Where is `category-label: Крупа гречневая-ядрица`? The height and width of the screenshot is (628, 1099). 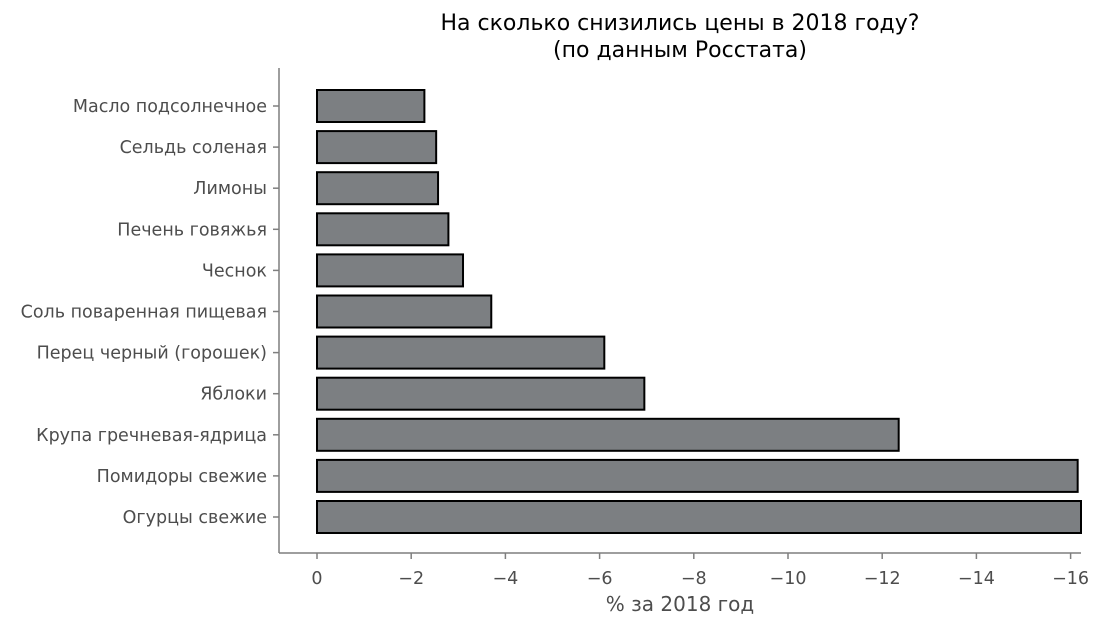
category-label: Крупа гречневая-ядрица is located at coordinates (151, 436).